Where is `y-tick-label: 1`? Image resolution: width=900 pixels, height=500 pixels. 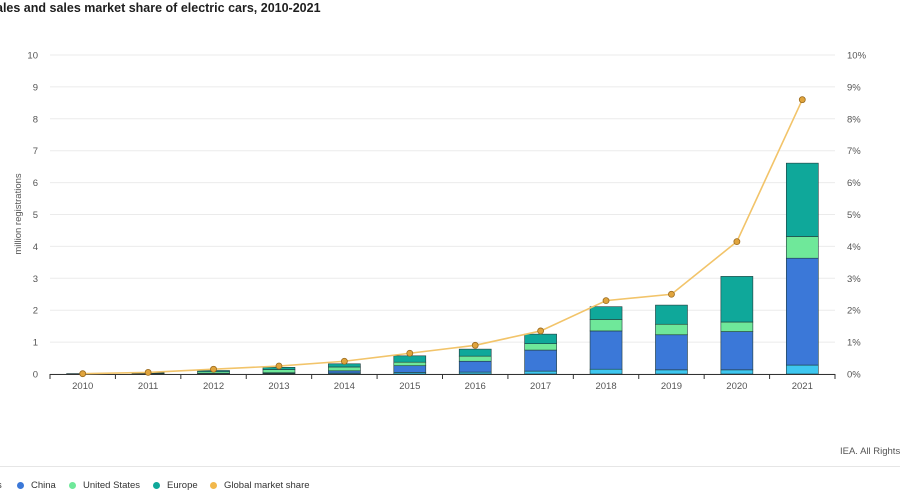
y-tick-label: 1 is located at coordinates (35, 343).